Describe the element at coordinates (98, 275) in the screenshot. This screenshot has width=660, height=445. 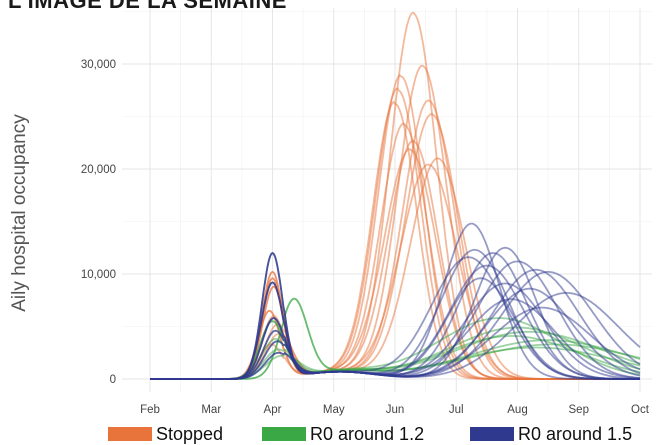
I see `y-tick-label: 10,000` at that location.